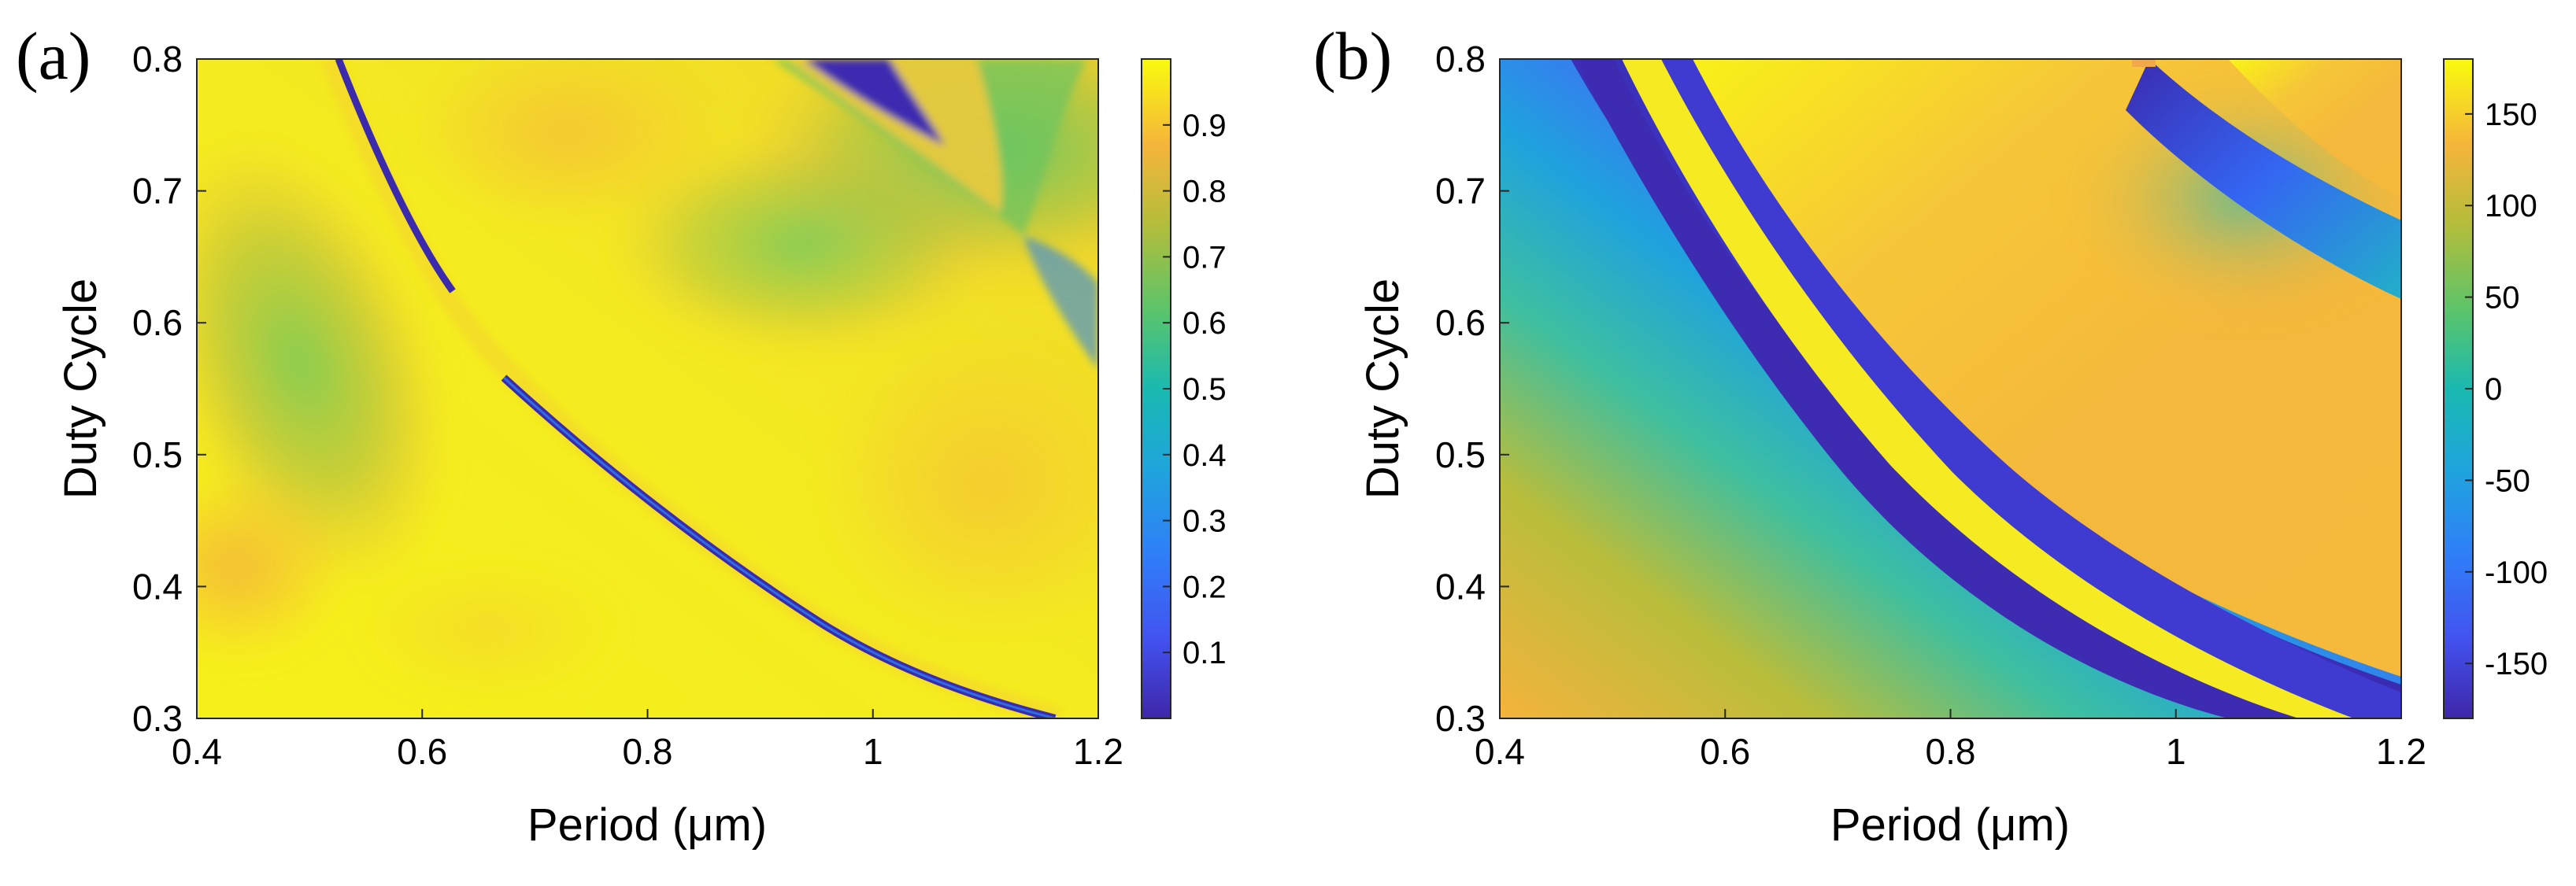  Describe the element at coordinates (1205, 257) in the screenshot. I see `panel-a-colorbar-tick-label: 0.7` at that location.